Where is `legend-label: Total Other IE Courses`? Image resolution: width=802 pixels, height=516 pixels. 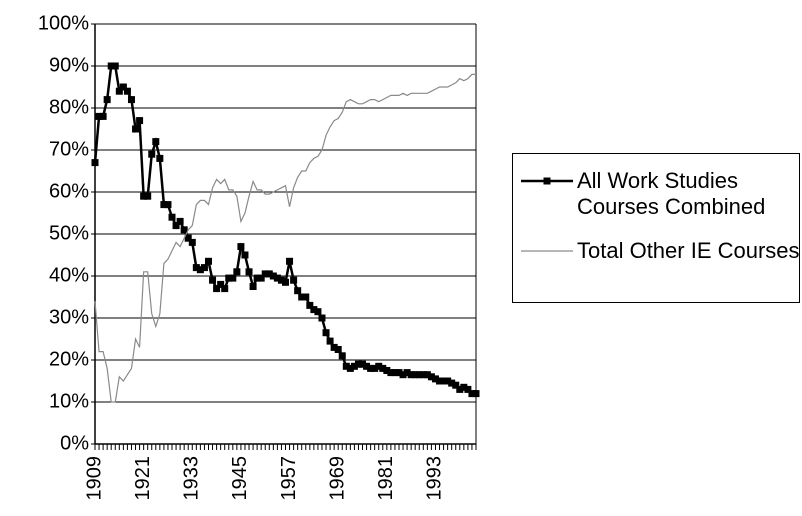
legend-label: Total Other IE Courses is located at coordinates (688, 250).